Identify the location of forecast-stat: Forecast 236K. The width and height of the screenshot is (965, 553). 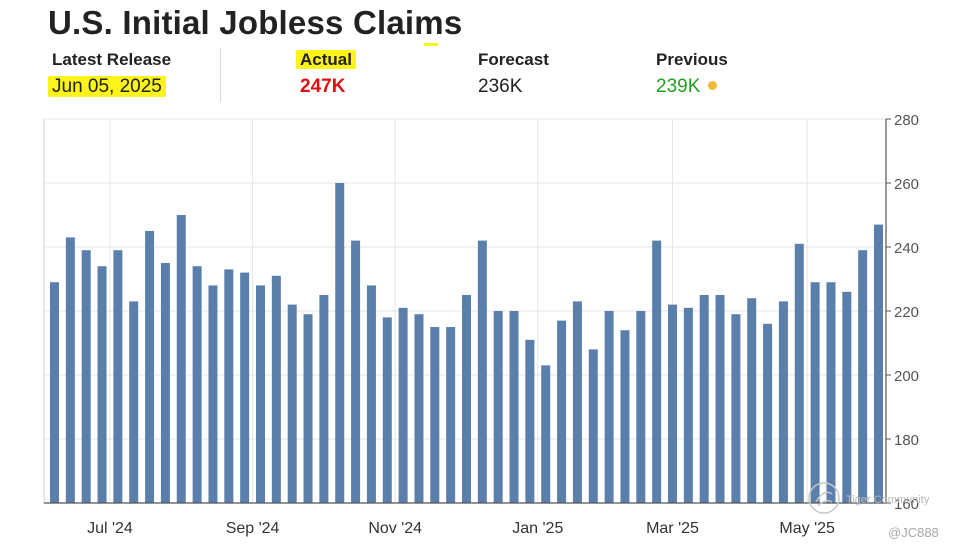
(513, 74).